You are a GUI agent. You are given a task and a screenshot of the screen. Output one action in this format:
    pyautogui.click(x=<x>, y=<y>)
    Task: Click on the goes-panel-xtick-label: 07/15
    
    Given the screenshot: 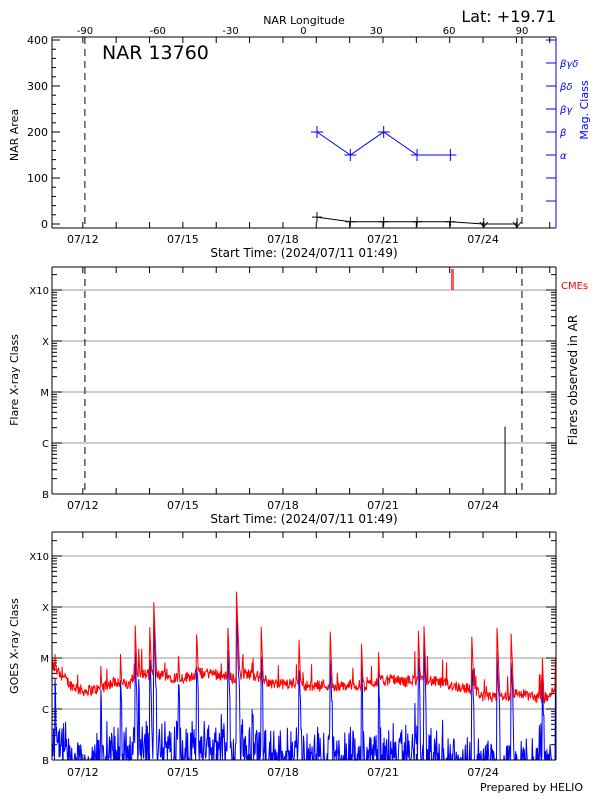 What is the action you would take?
    pyautogui.click(x=183, y=772)
    